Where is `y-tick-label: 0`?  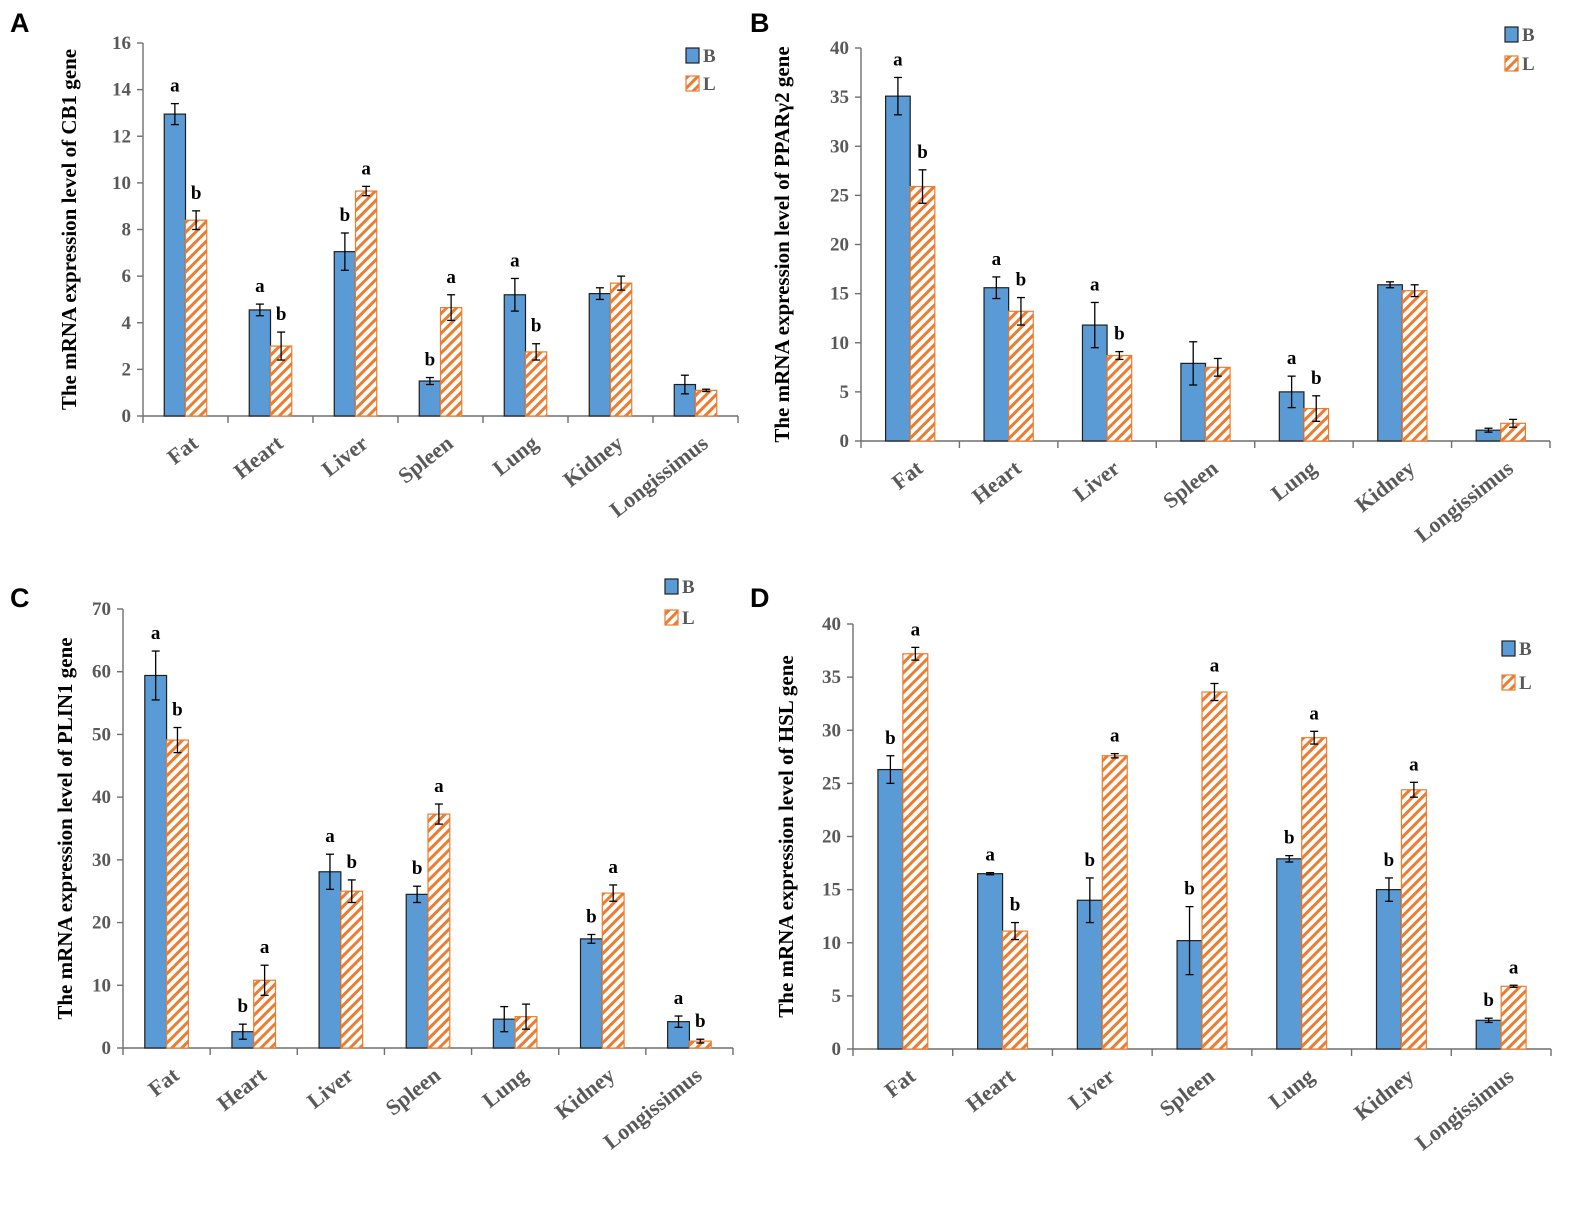
y-tick-label: 0 is located at coordinates (845, 441).